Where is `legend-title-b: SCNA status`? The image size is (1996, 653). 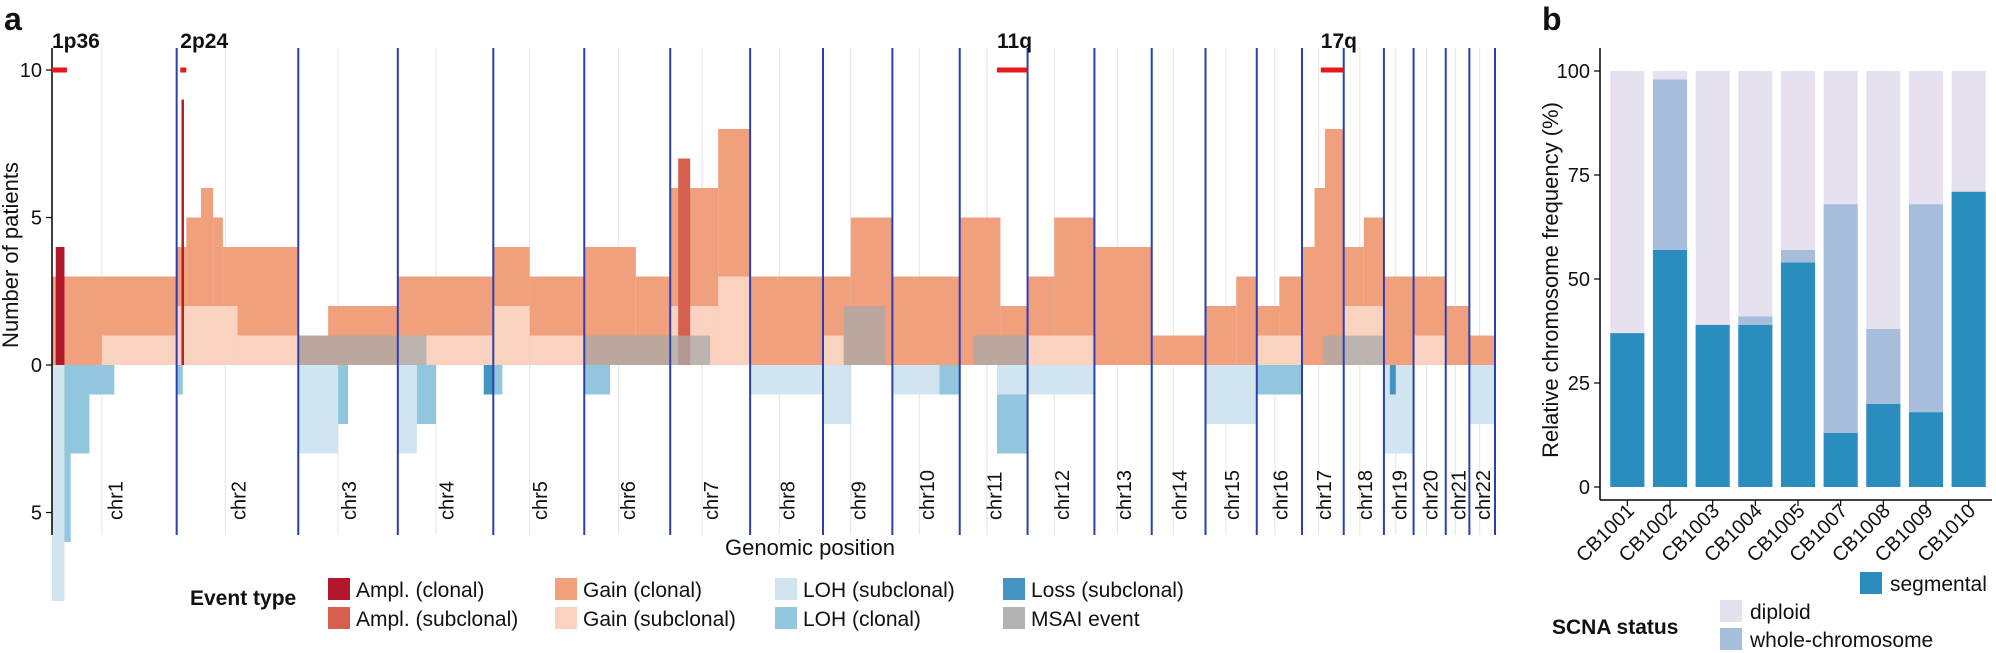
legend-title-b: SCNA status is located at coordinates (1615, 627).